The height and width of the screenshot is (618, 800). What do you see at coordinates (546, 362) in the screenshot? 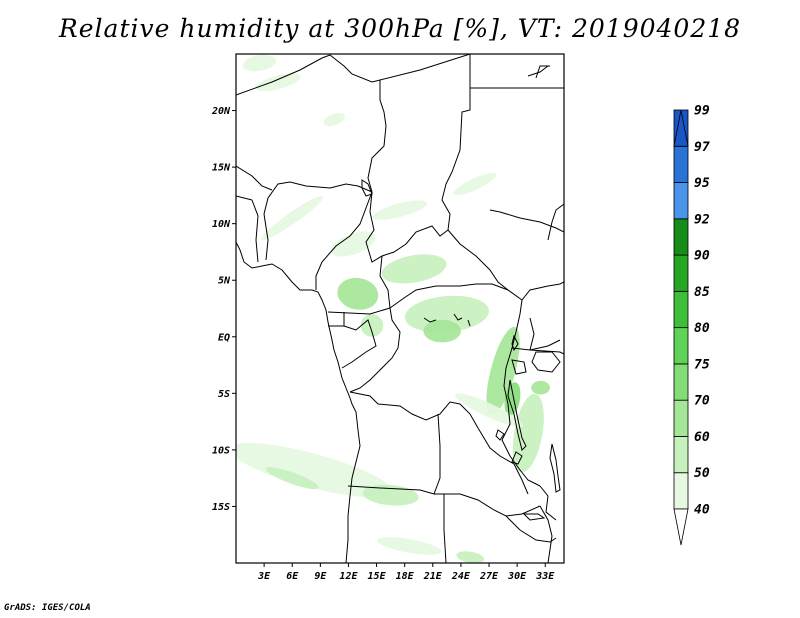
I see `lake-victoria` at bounding box center [546, 362].